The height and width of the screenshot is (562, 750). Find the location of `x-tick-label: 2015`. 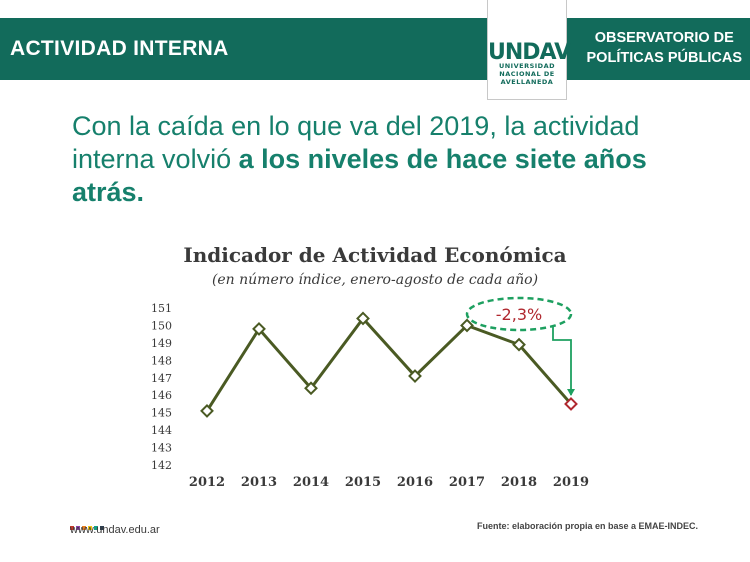

x-tick-label: 2015 is located at coordinates (363, 482).